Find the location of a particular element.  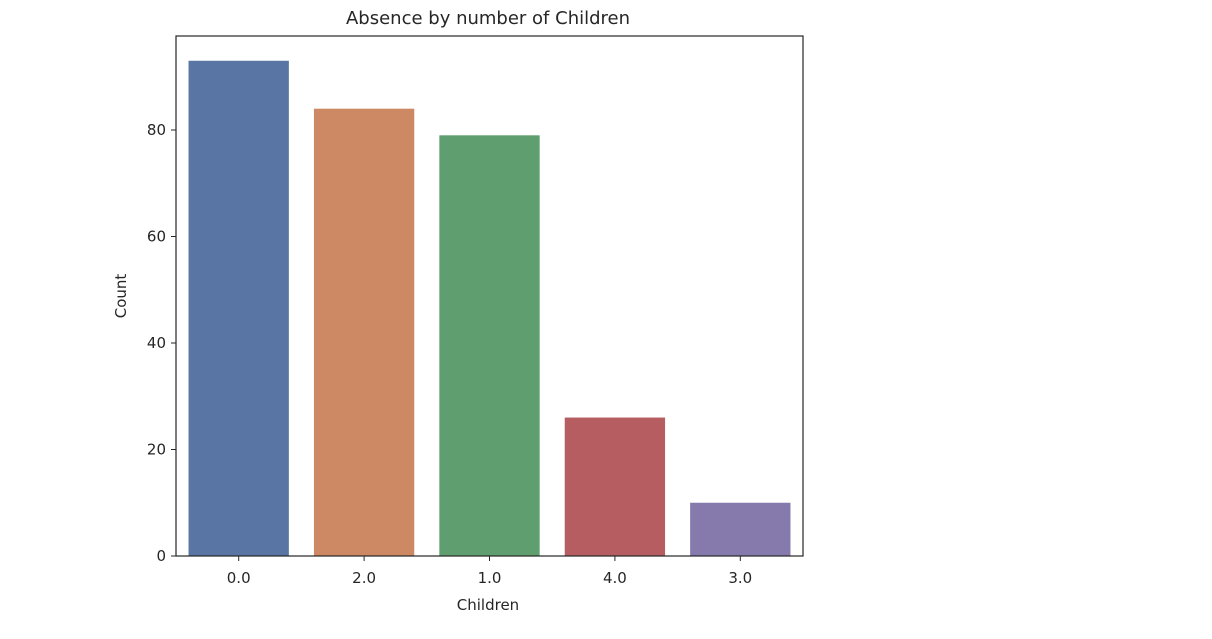

x-axis-ticks: 0.0 2.0 1.0 4.0 3.0 is located at coordinates (489, 571).